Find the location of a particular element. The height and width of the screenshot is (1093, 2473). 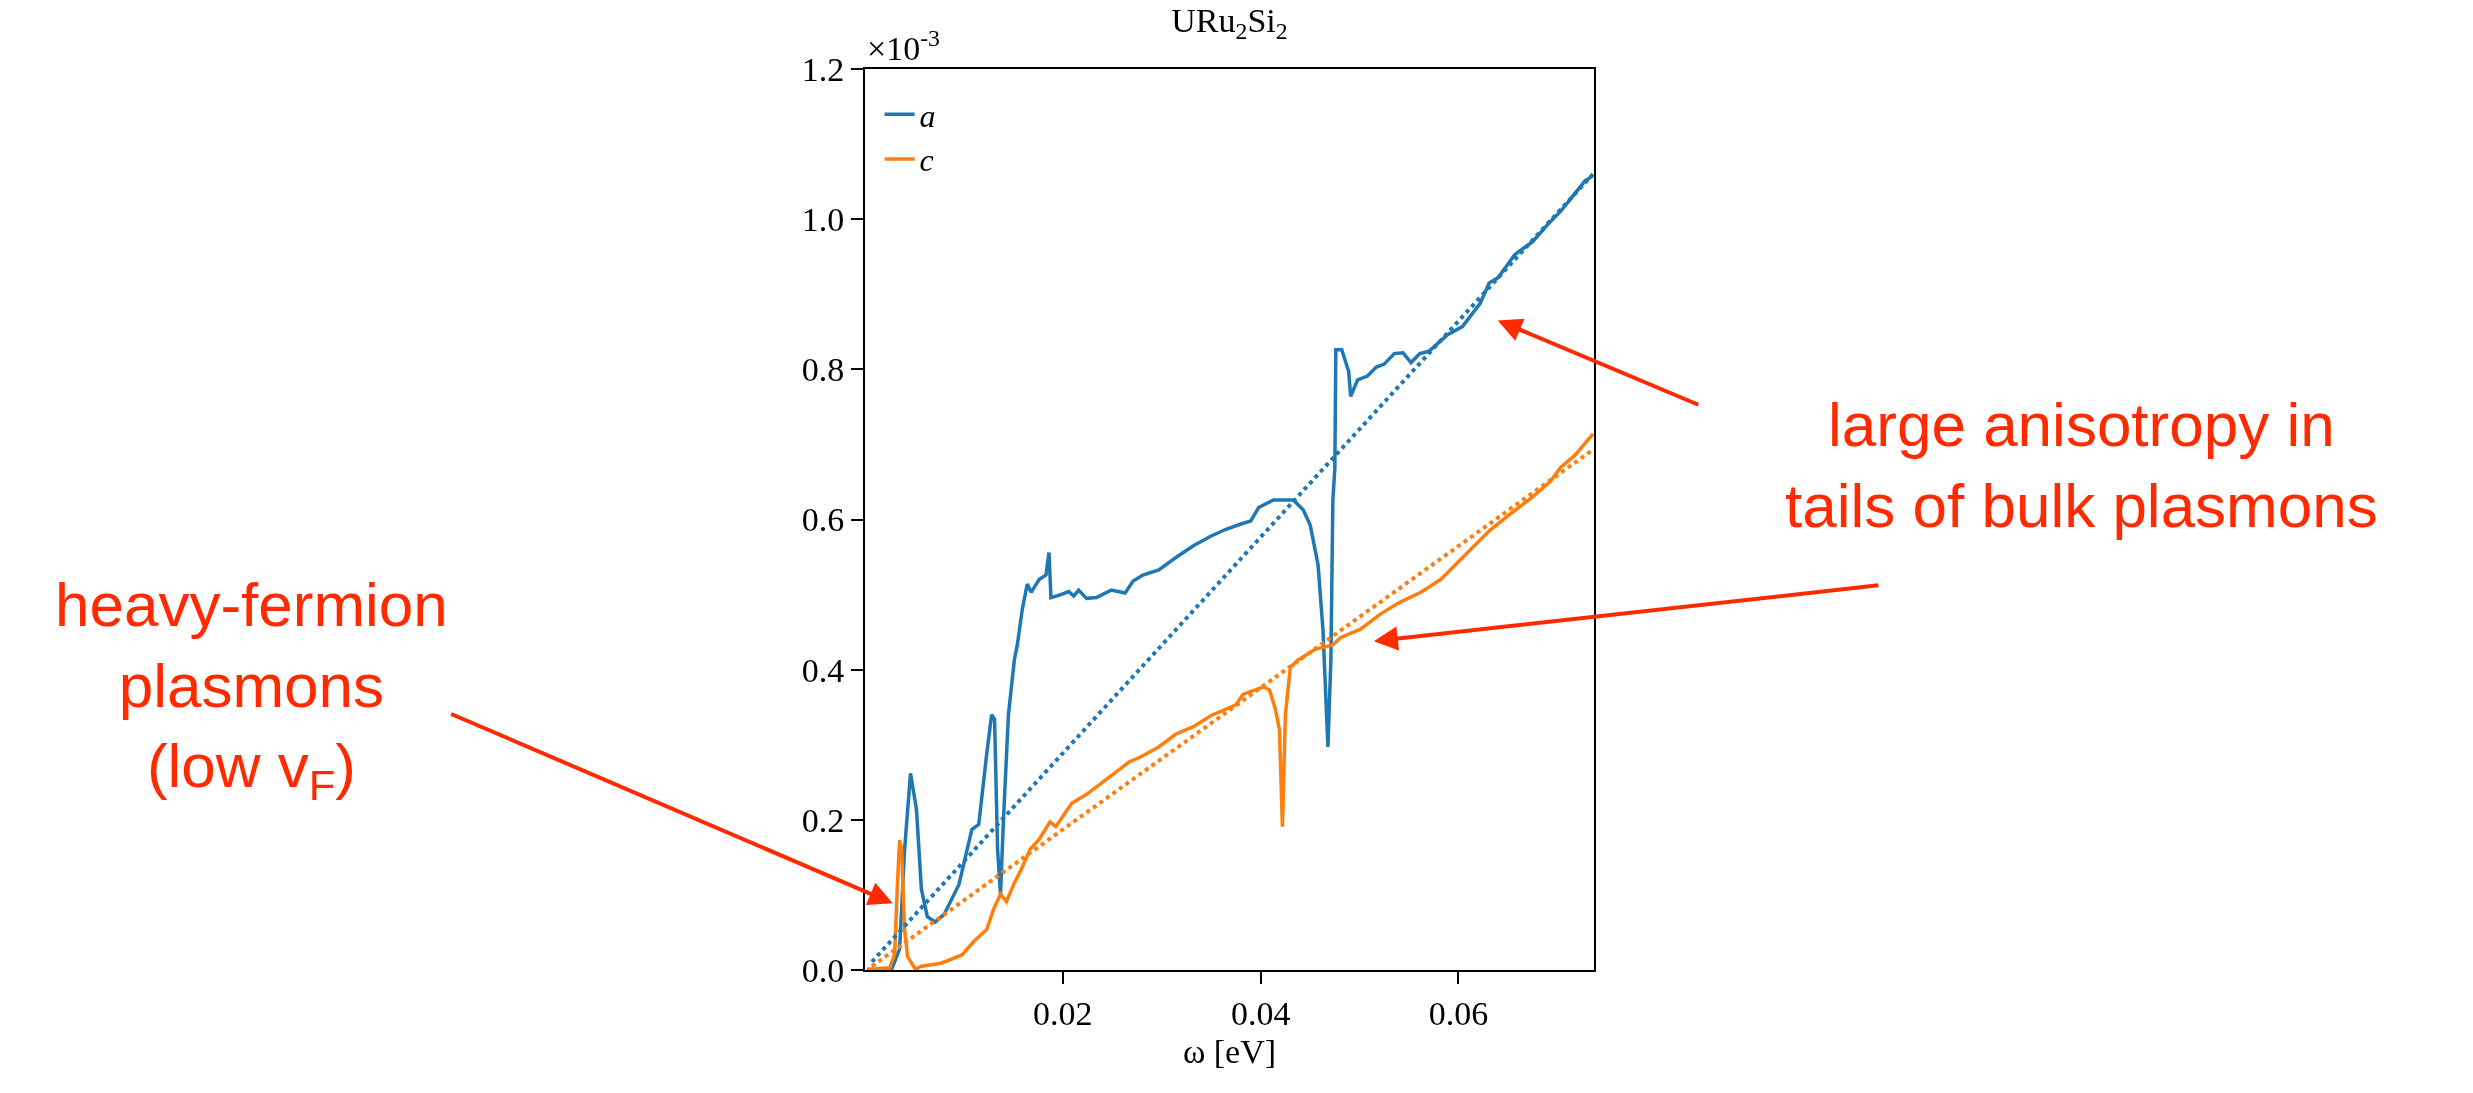

x-tick-label: 0.04 is located at coordinates (1260, 1013).